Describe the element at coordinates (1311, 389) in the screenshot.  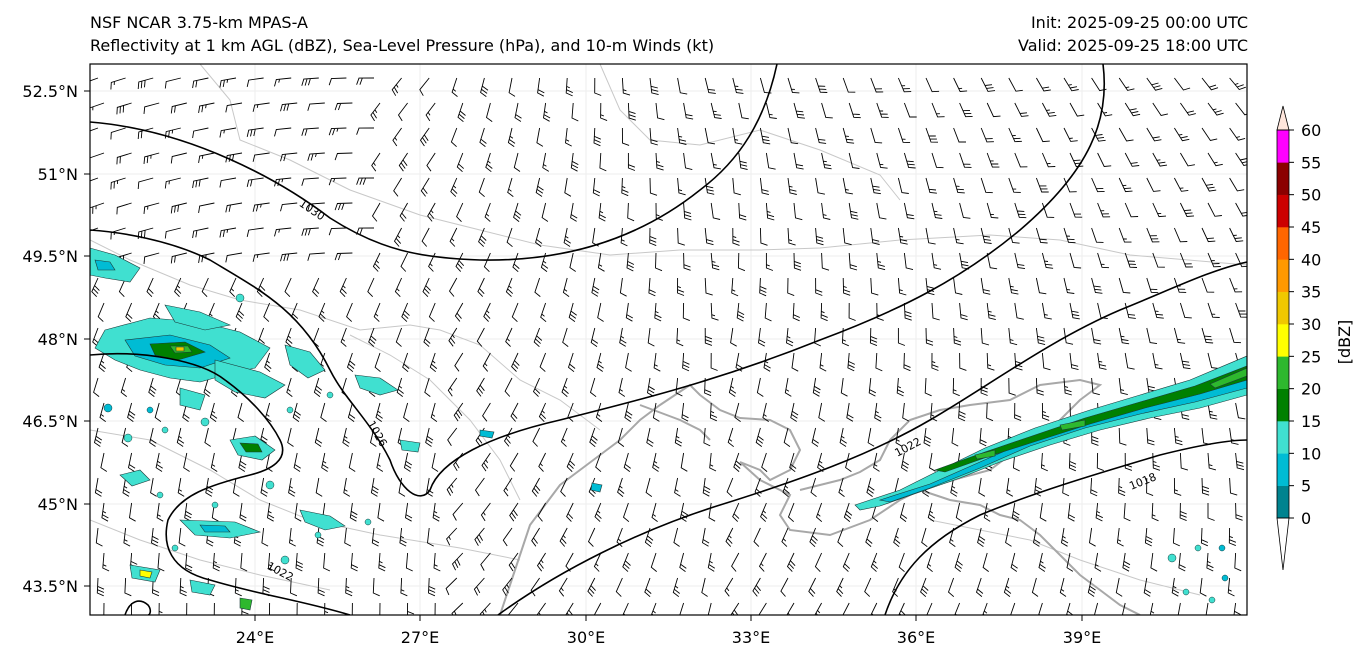
I see `colorbar-tick-label: 20` at that location.